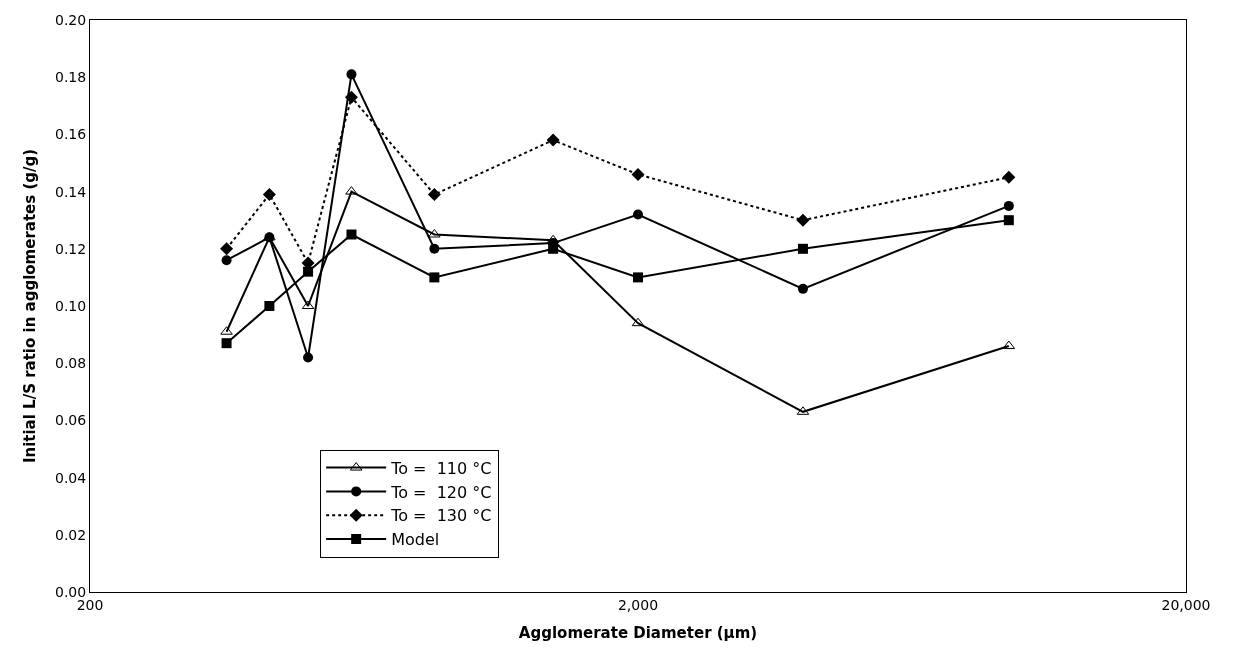 The image size is (1236, 662). Describe the element at coordinates (71, 420) in the screenshot. I see `y-tick-label: 0.06` at that location.